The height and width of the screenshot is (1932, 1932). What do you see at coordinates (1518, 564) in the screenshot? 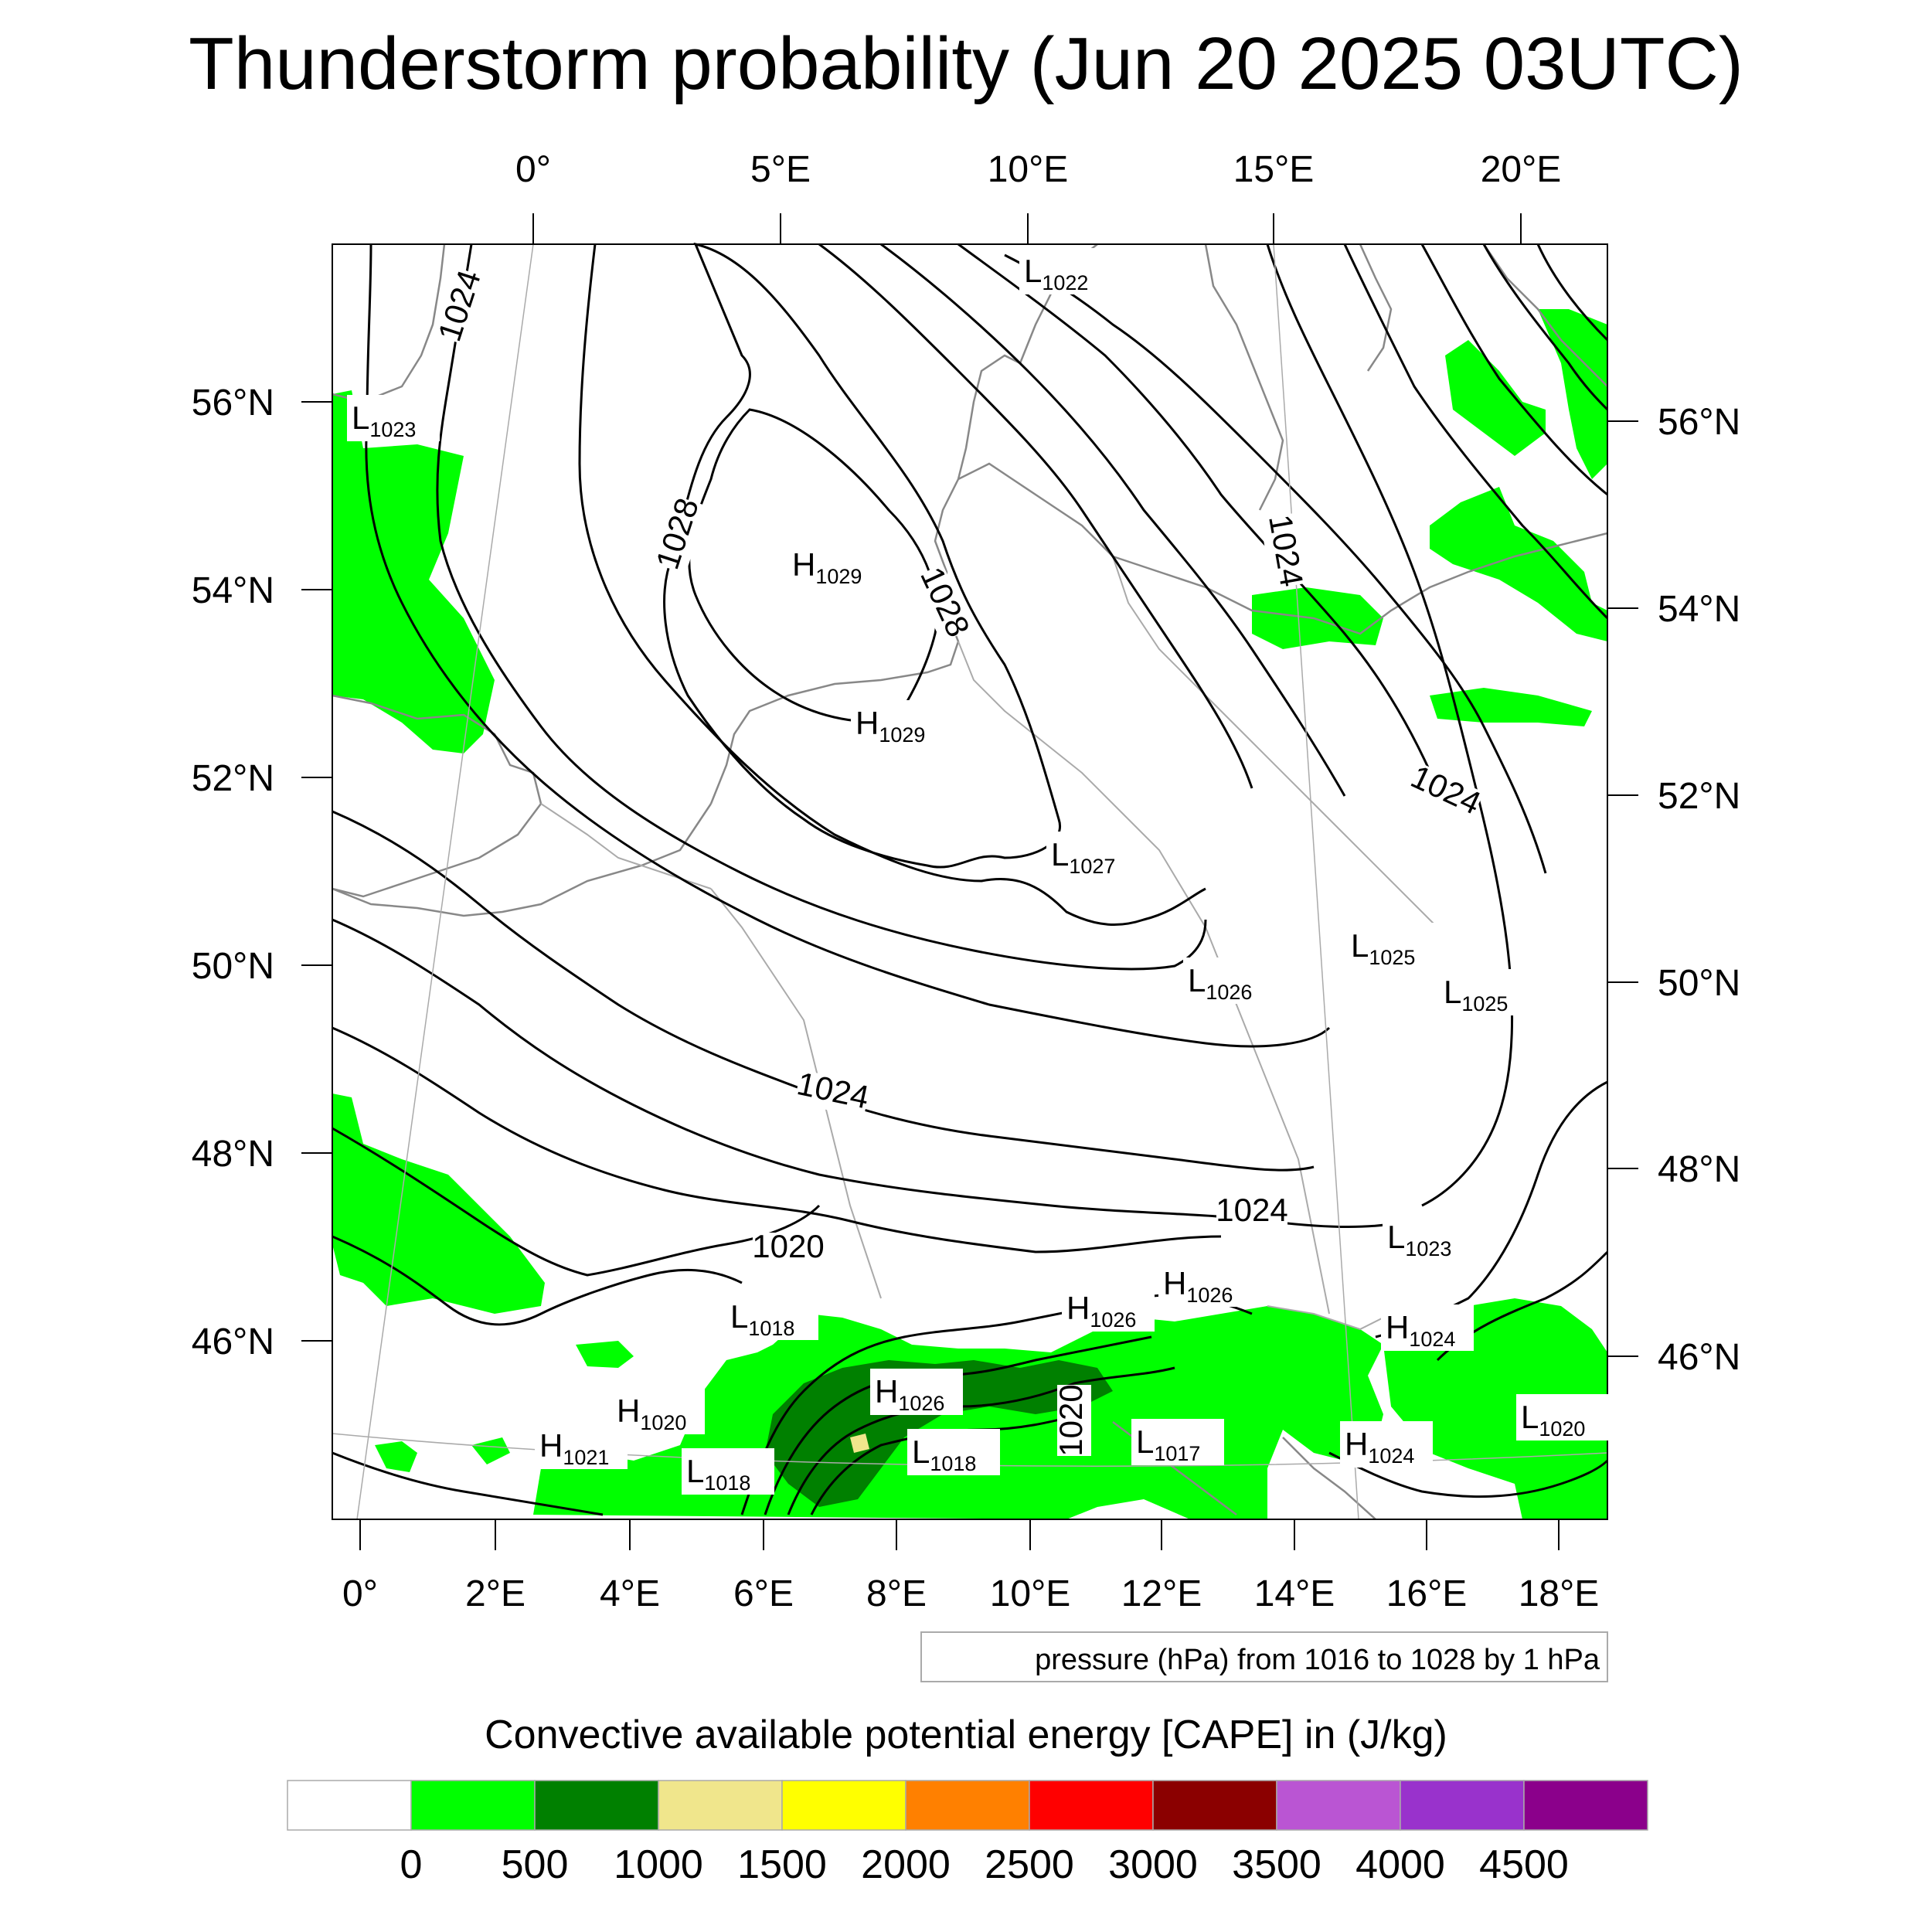
I see `cape-area-northeast` at bounding box center [1518, 564].